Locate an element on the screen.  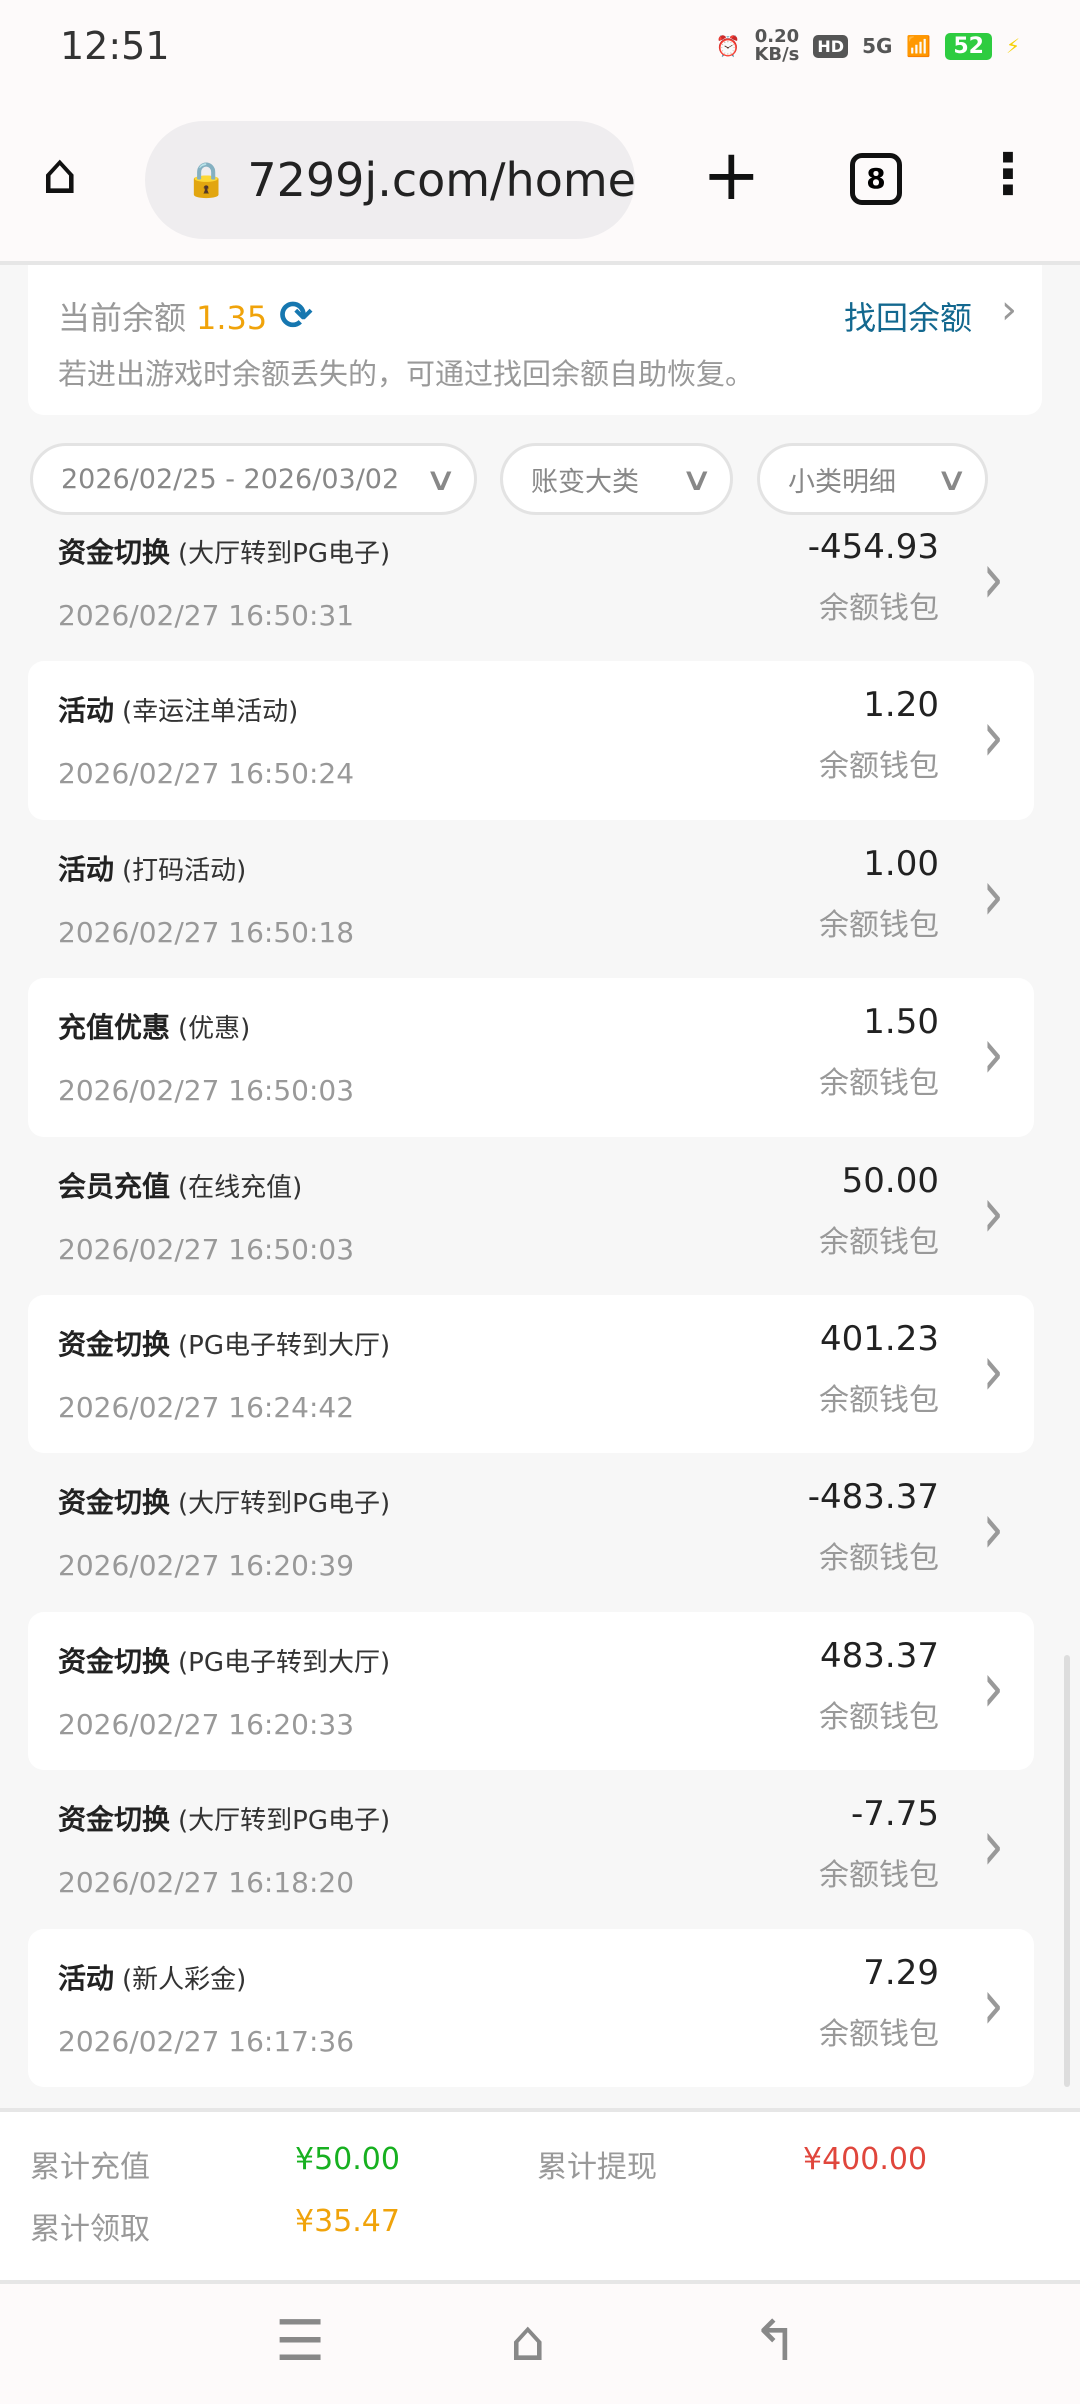
type-text: 充值优惠 is located at coordinates (114, 1028).